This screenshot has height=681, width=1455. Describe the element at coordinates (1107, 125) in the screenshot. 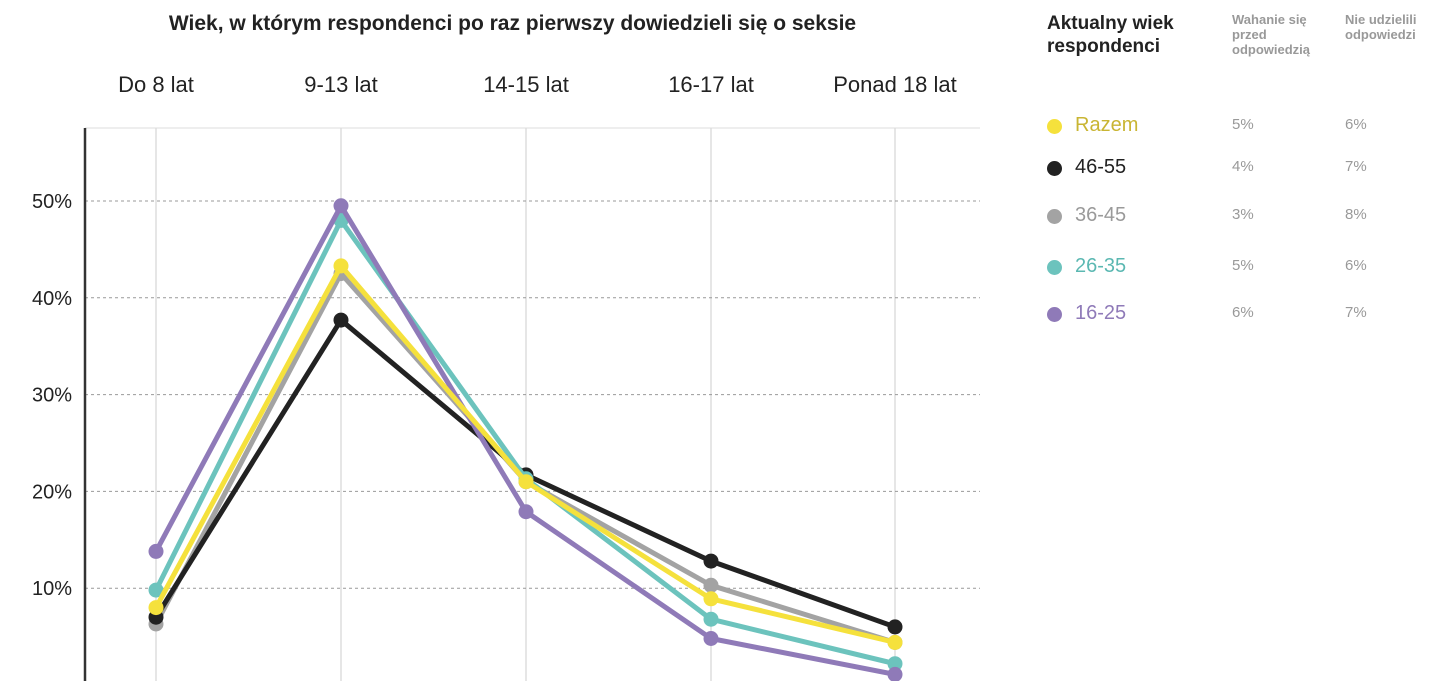

I see `legend-label: Razem` at that location.